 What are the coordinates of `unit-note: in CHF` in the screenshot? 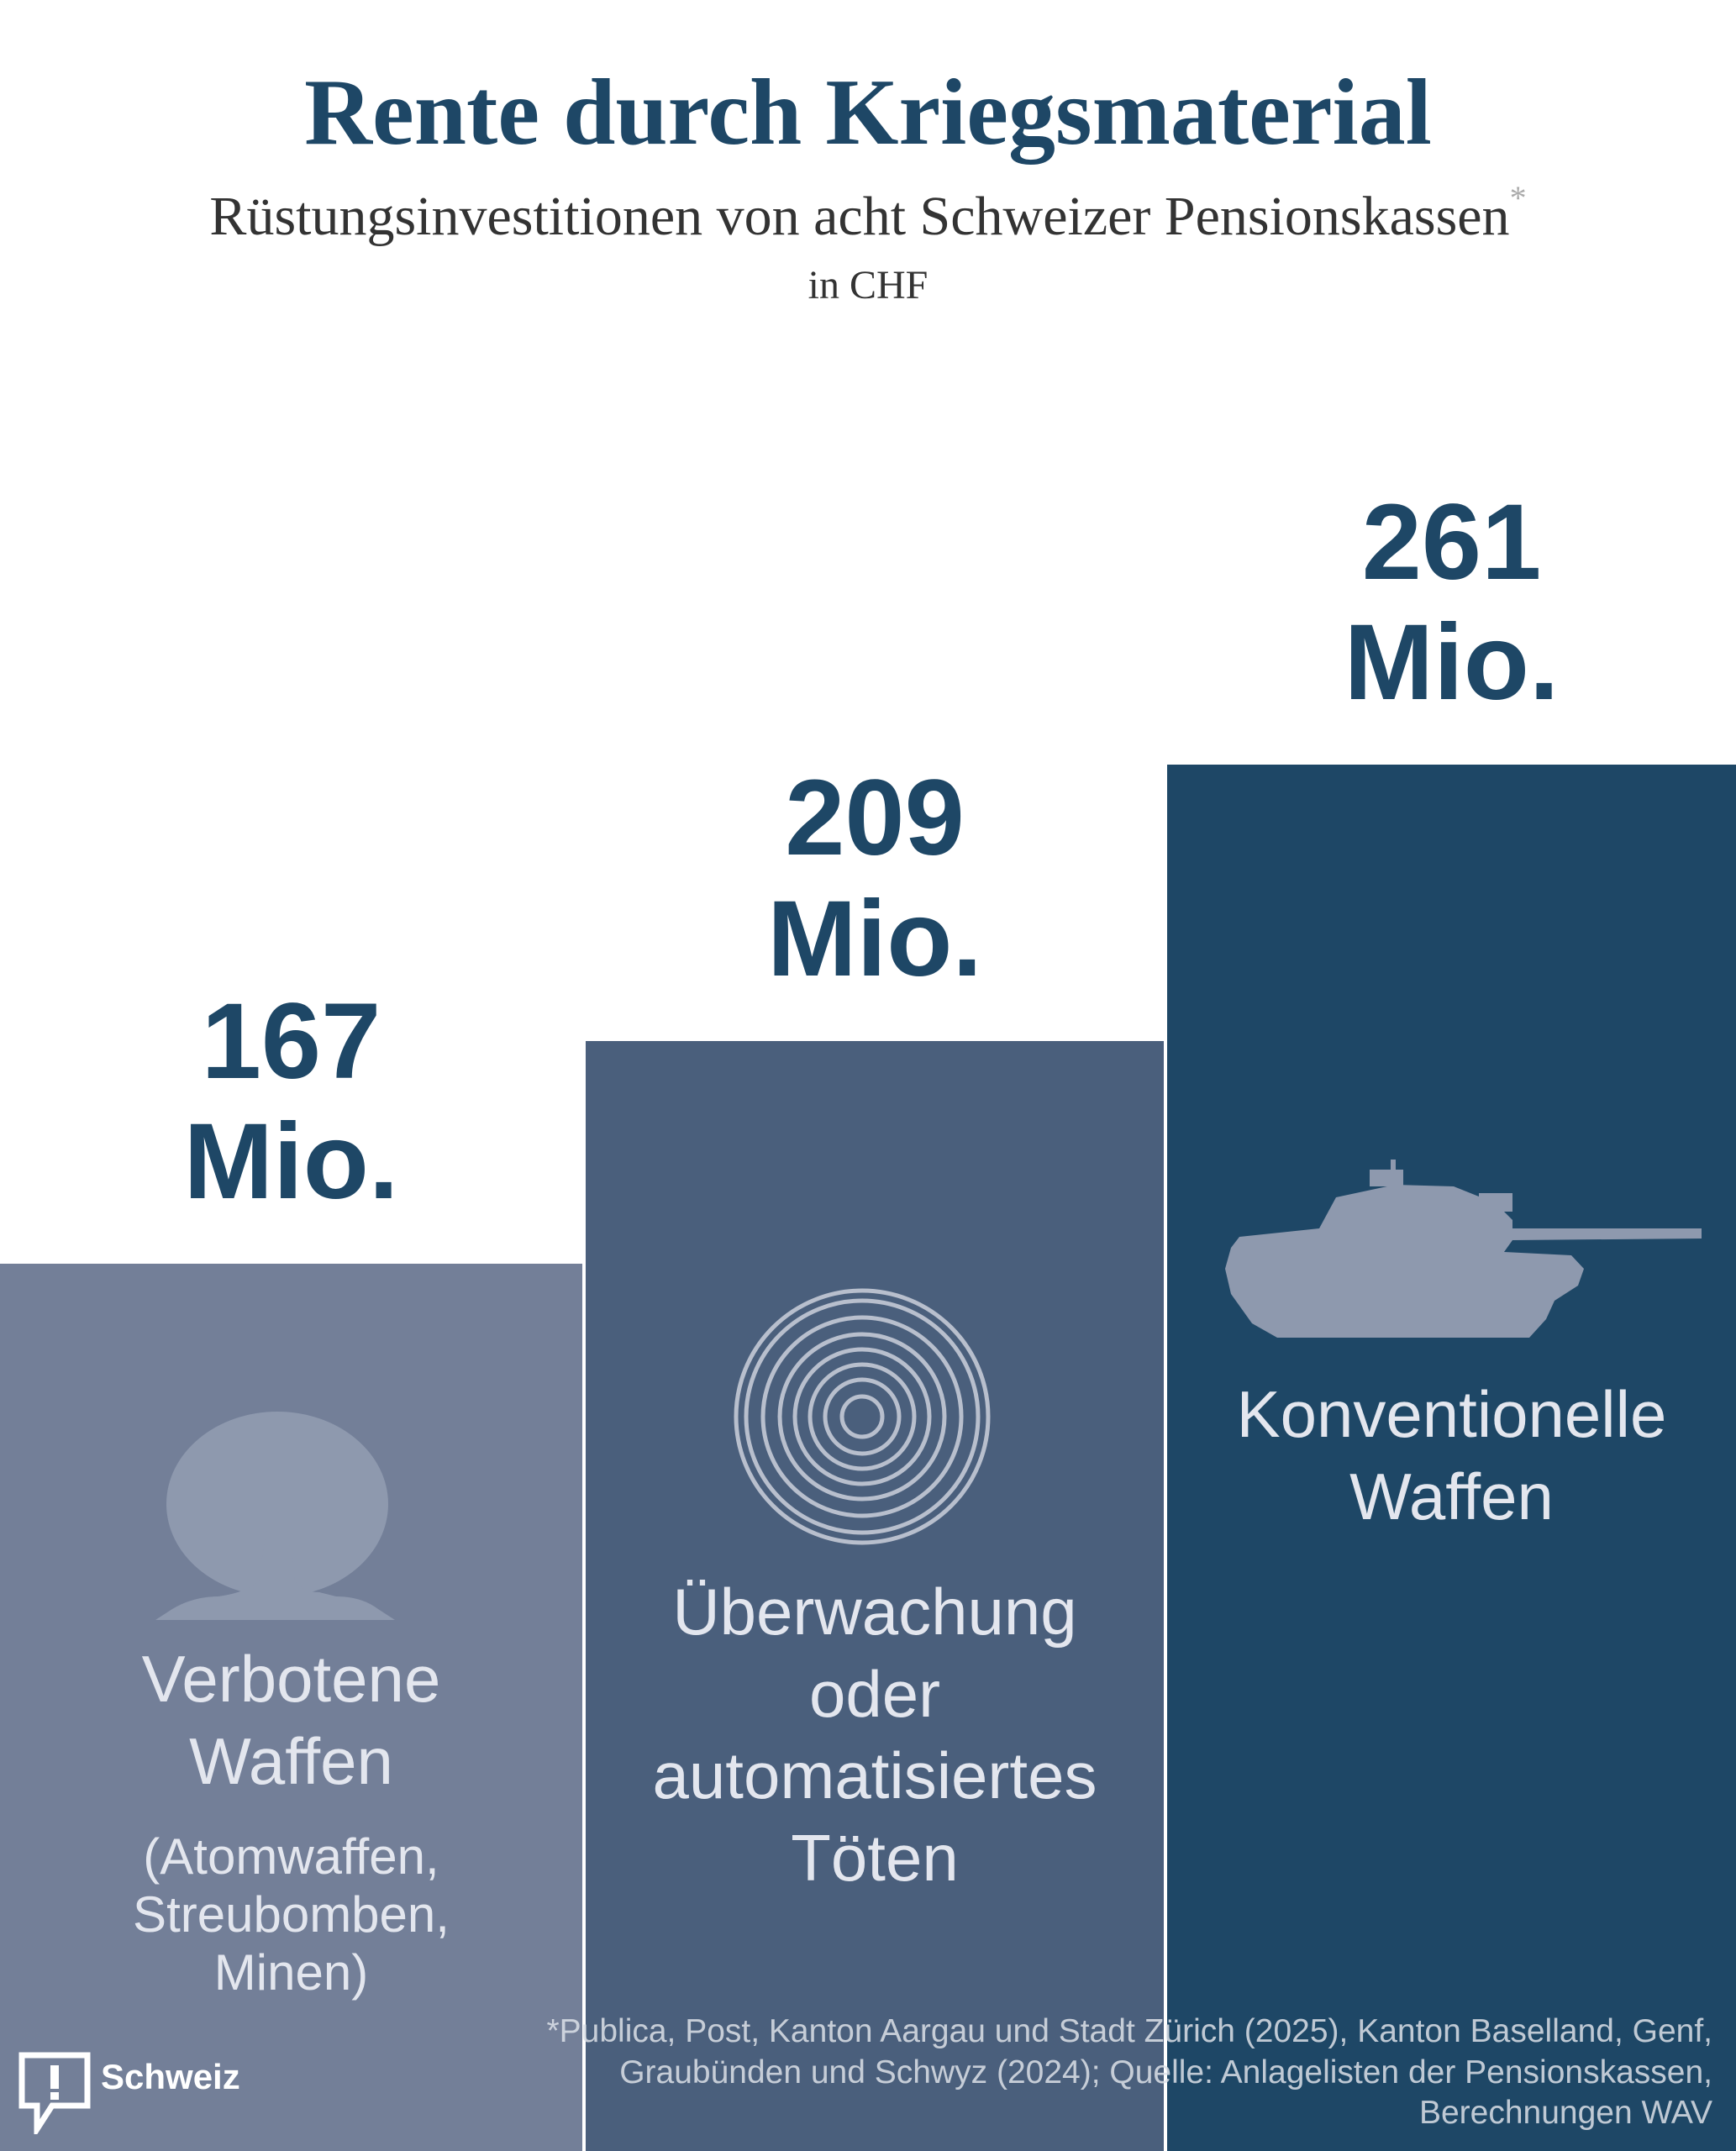 It's located at (868, 285).